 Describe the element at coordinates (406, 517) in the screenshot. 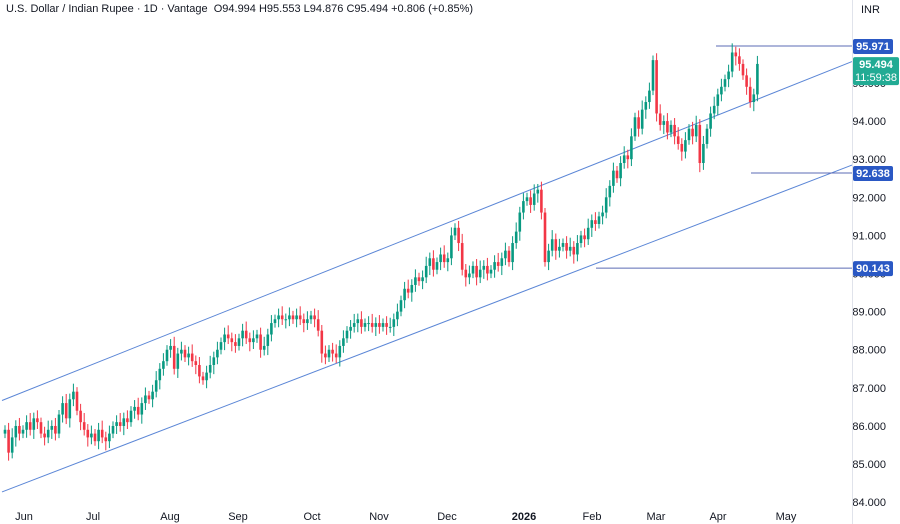

I see `time-axis: Jun Jul Aug Sep Oct Nov Dec 2026 Feb Mar Apr May` at that location.